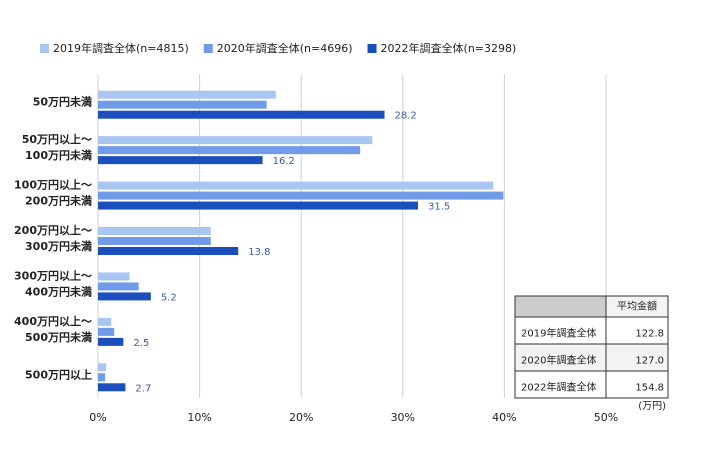 Image resolution: width=710 pixels, height=474 pixels. I want to click on x-tick-label: 10%, so click(199, 417).